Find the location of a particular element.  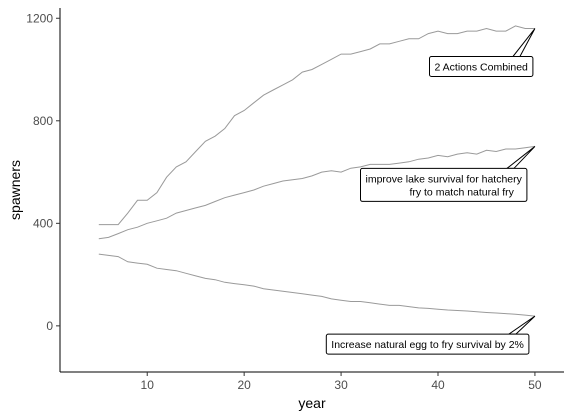

x-tick-label: 30 is located at coordinates (341, 385).